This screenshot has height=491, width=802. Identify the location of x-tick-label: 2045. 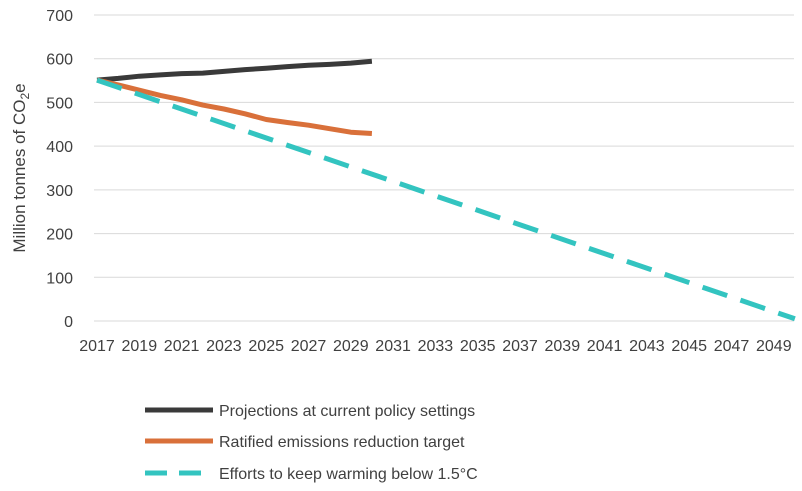
(689, 346).